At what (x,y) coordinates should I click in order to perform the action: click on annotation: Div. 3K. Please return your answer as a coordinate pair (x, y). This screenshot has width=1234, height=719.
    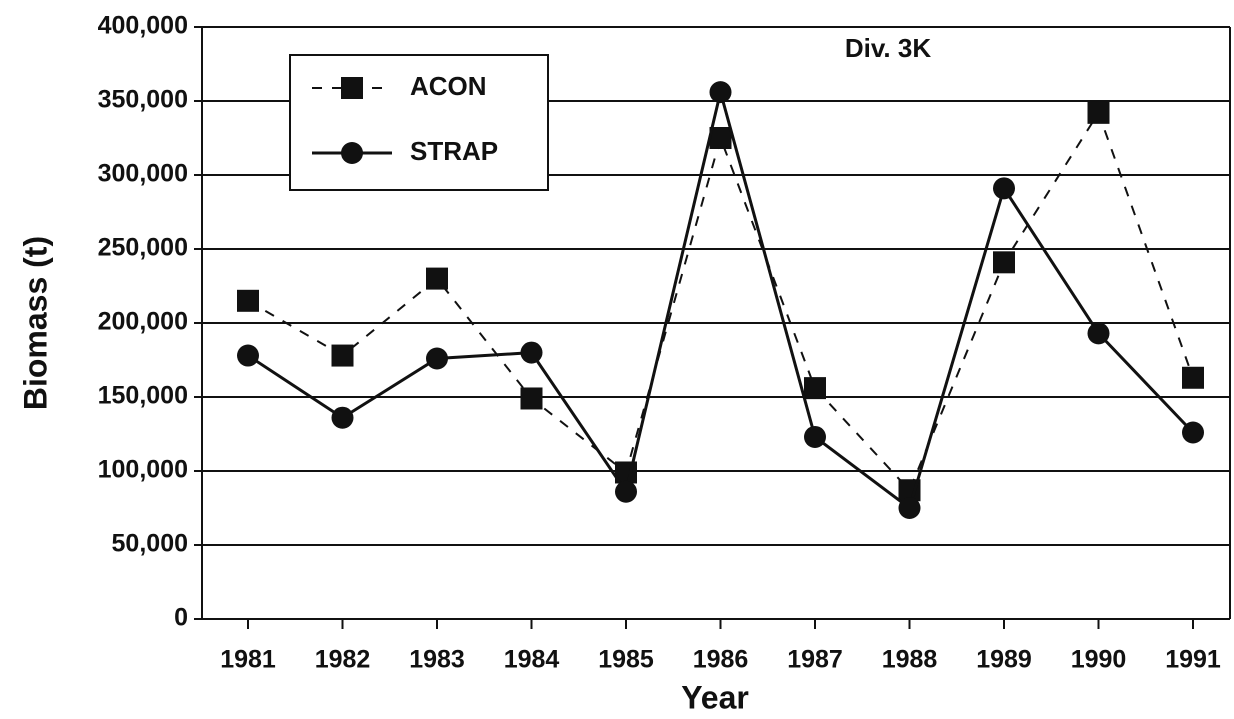
    Looking at the image, I should click on (888, 48).